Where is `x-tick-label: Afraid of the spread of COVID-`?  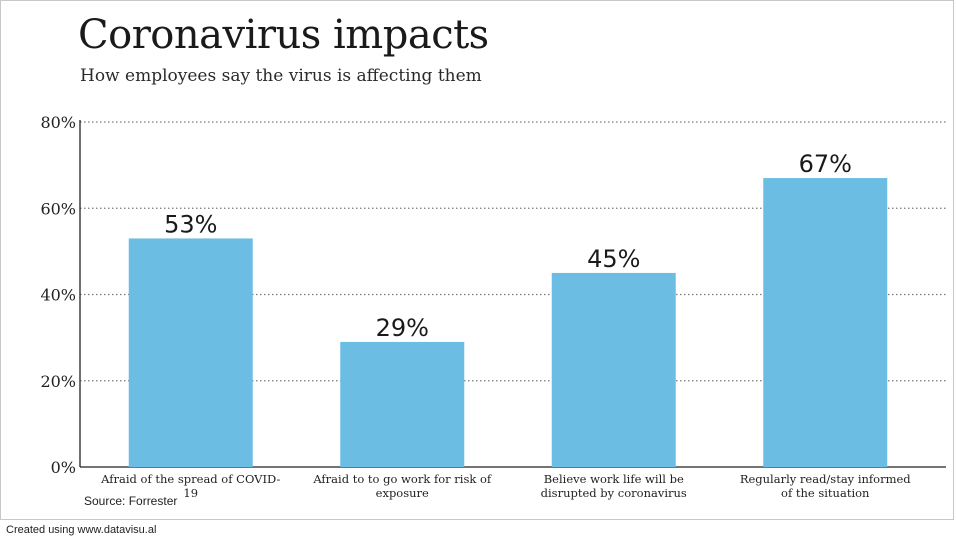 x-tick-label: Afraid of the spread of COVID- is located at coordinates (190, 479).